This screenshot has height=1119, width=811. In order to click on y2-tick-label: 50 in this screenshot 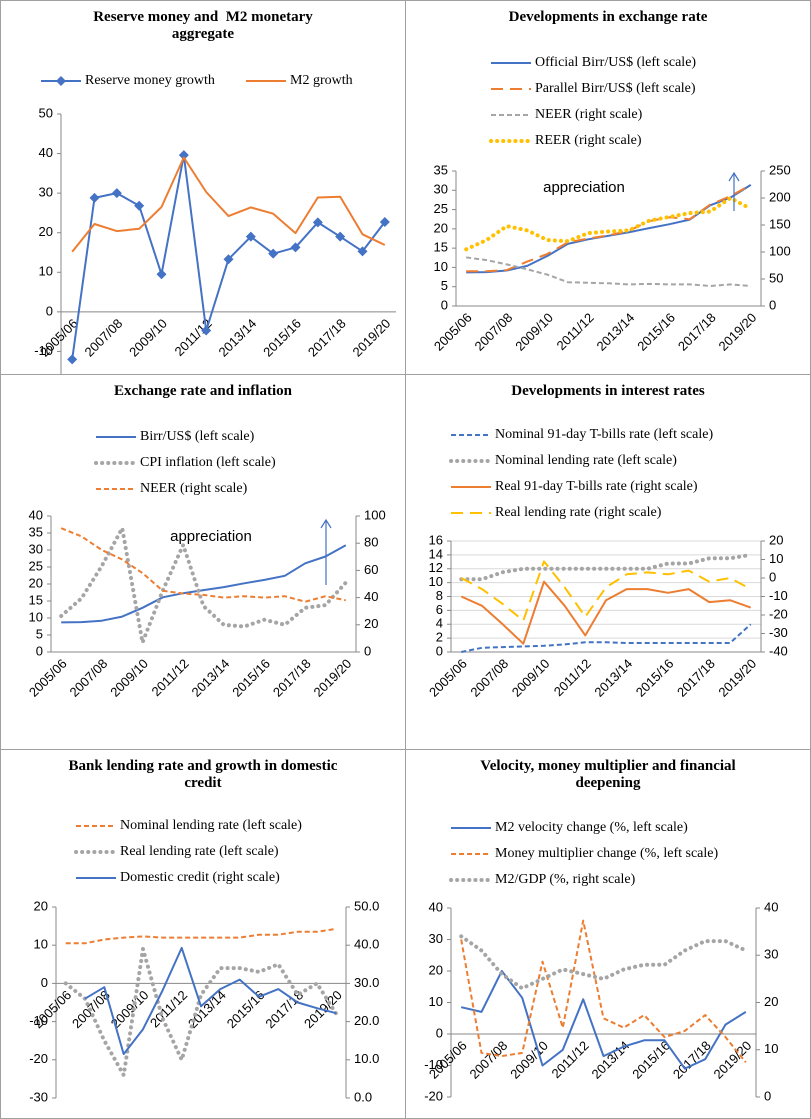, I will do `click(776, 277)`.